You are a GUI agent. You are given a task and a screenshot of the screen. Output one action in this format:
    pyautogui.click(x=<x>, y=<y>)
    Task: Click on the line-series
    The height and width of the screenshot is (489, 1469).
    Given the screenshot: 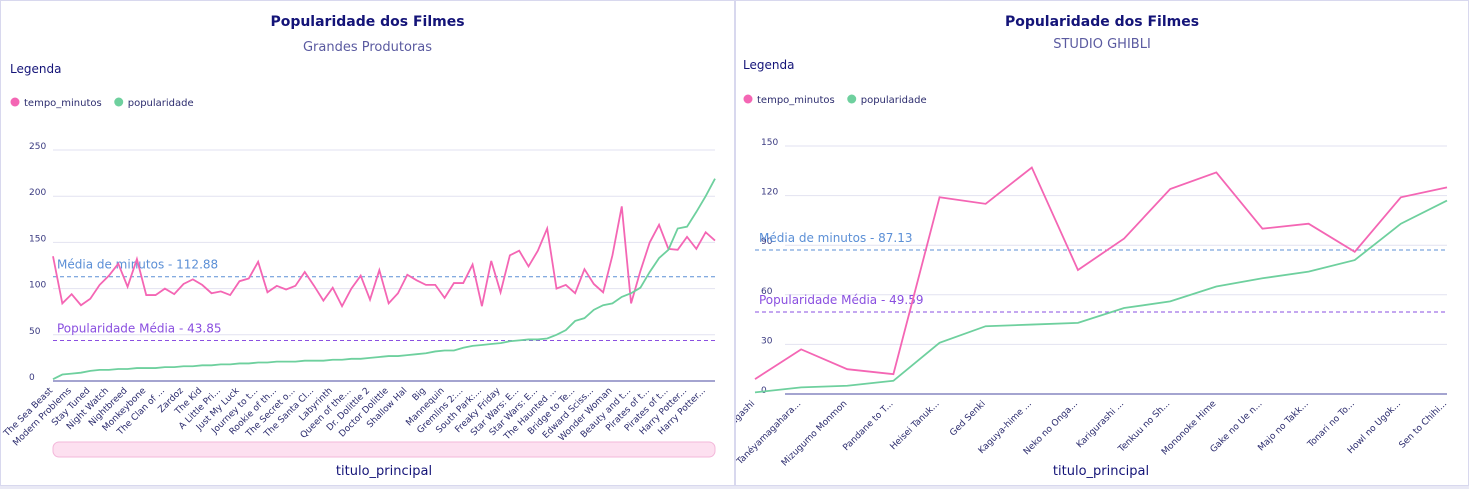 What is the action you would take?
    pyautogui.click(x=384, y=257)
    